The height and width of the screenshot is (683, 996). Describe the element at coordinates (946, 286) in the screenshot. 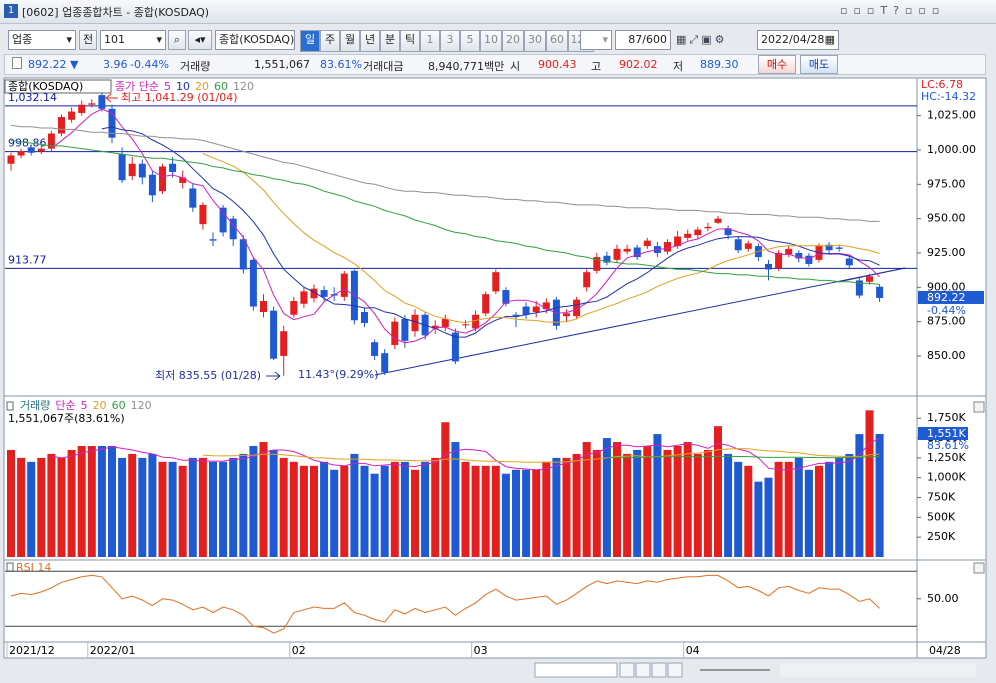

I see `y-tick-label: 900.00` at that location.